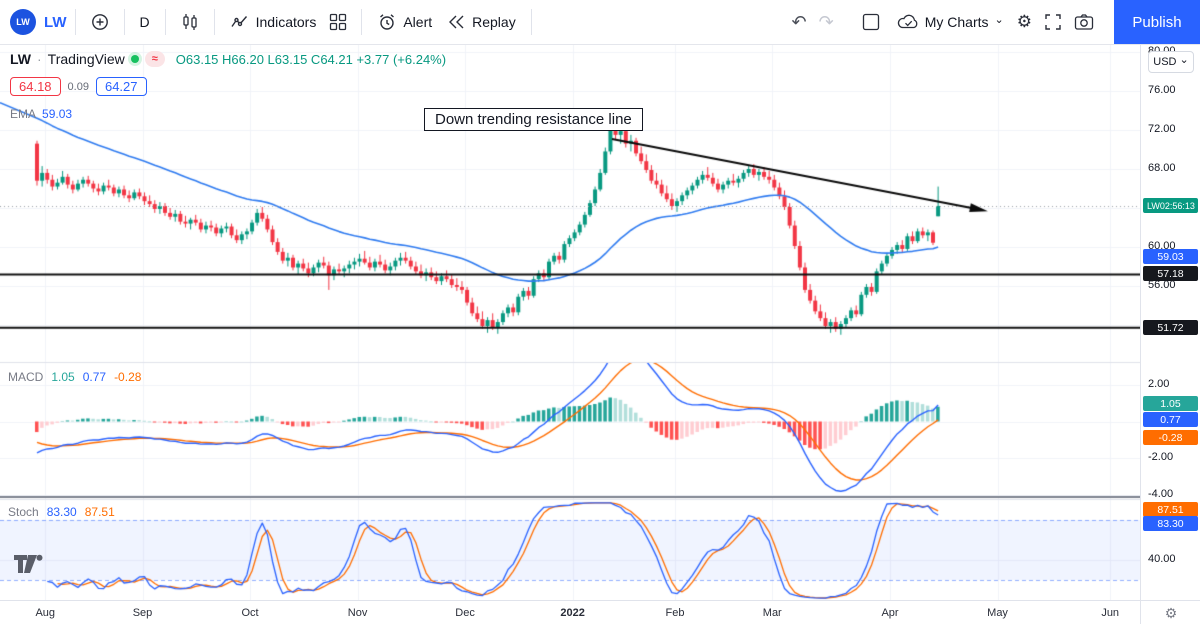 The width and height of the screenshot is (1200, 624). Describe the element at coordinates (1084, 22) in the screenshot. I see `snapshot-camera-icon` at that location.